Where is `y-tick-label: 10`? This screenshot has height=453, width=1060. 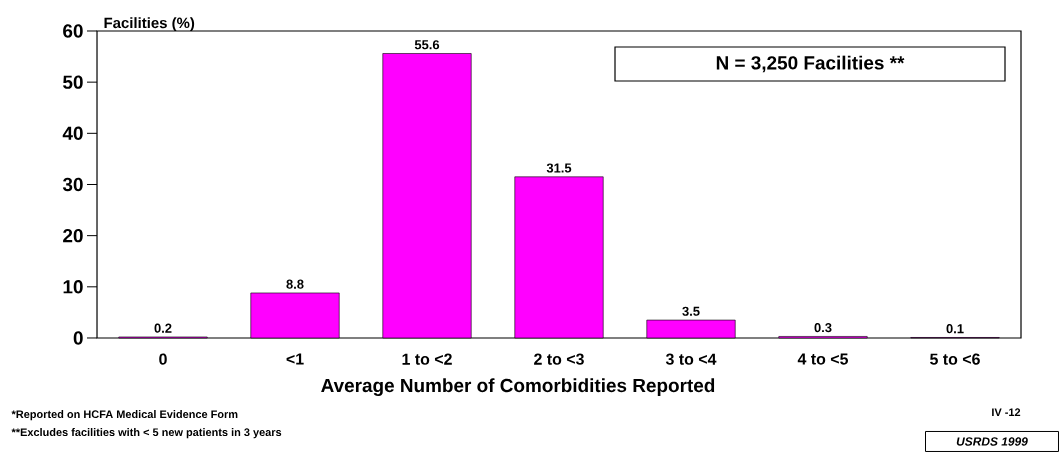
y-tick-label: 10 is located at coordinates (73, 287).